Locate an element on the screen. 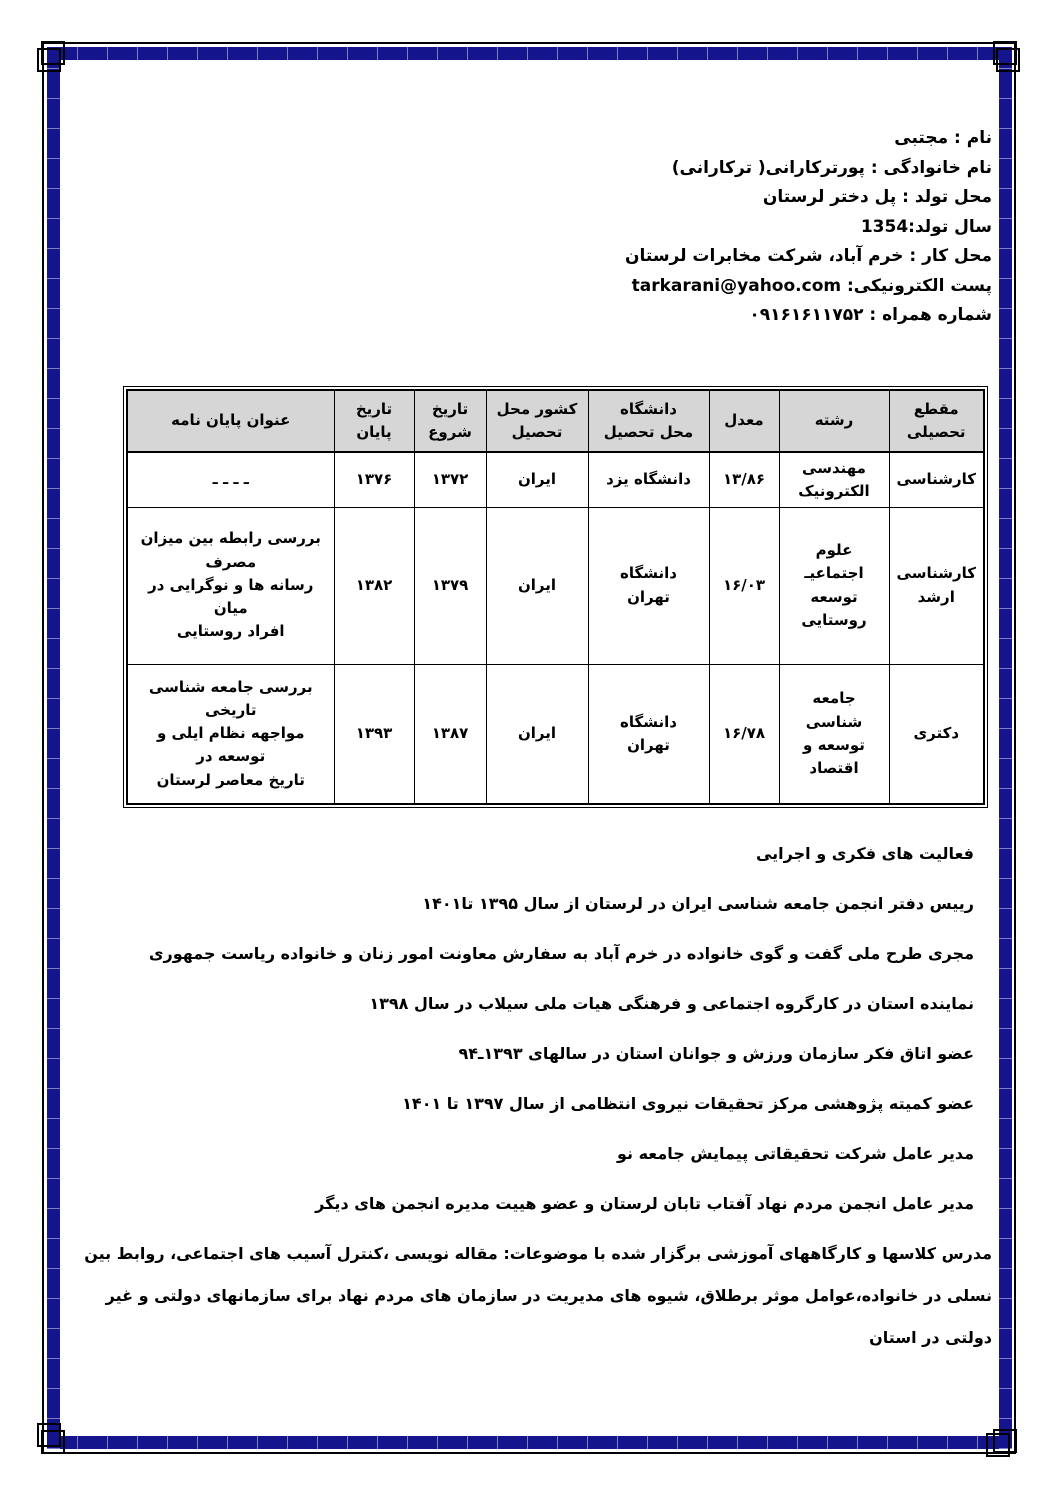 The width and height of the screenshot is (1058, 1497). cell-start-date: ۱۳۸۷ is located at coordinates (450, 734).